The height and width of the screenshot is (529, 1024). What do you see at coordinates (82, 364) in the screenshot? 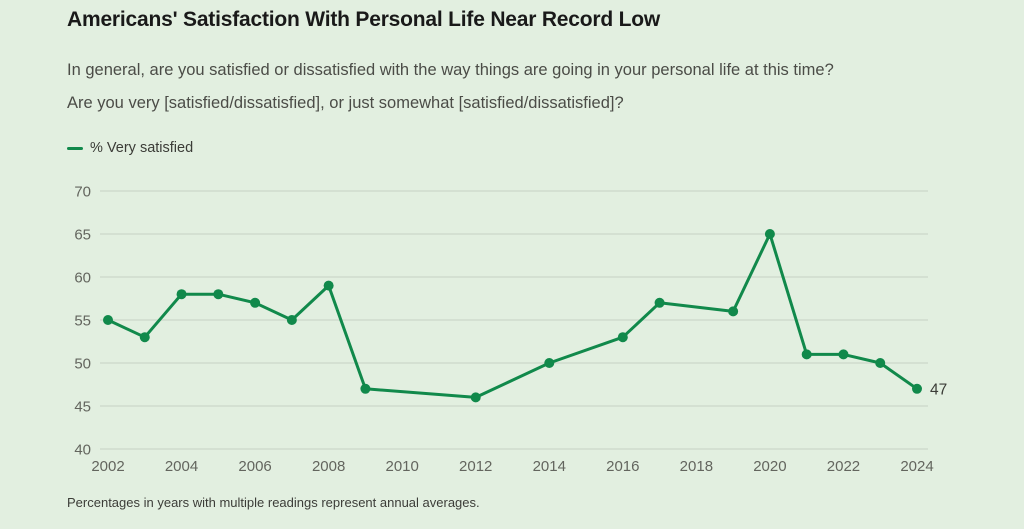
I see `y-axis-label: 50` at bounding box center [82, 364].